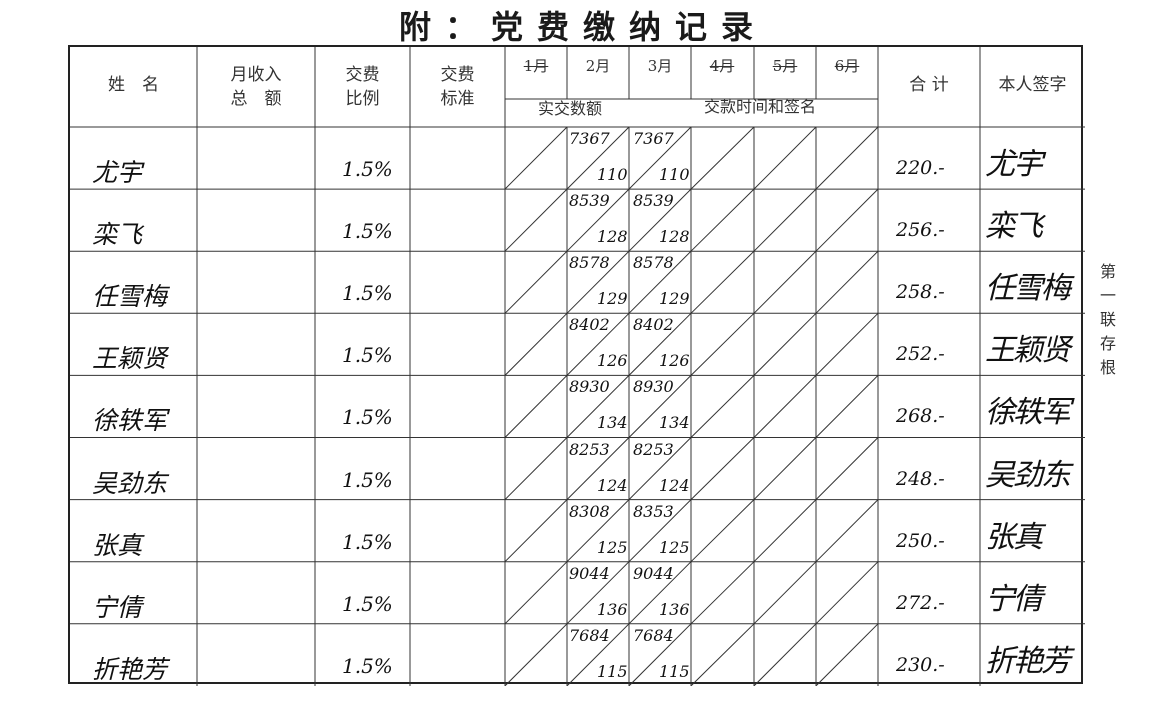  I want to click on member-signature: 王颖贤, so click(1028, 351).